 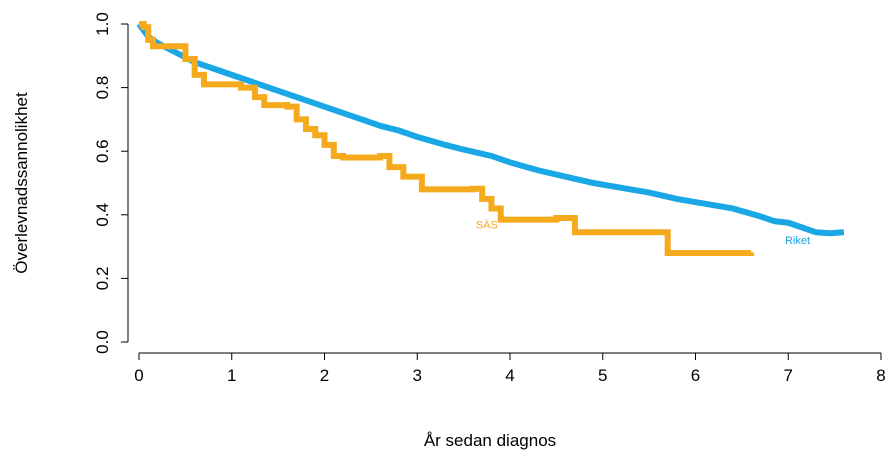 What do you see at coordinates (102, 88) in the screenshot?
I see `y-tick-label: 0.8` at bounding box center [102, 88].